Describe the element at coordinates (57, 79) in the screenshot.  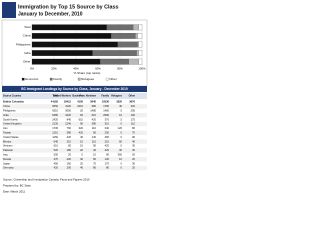
I see `legend-label: Family` at that location.